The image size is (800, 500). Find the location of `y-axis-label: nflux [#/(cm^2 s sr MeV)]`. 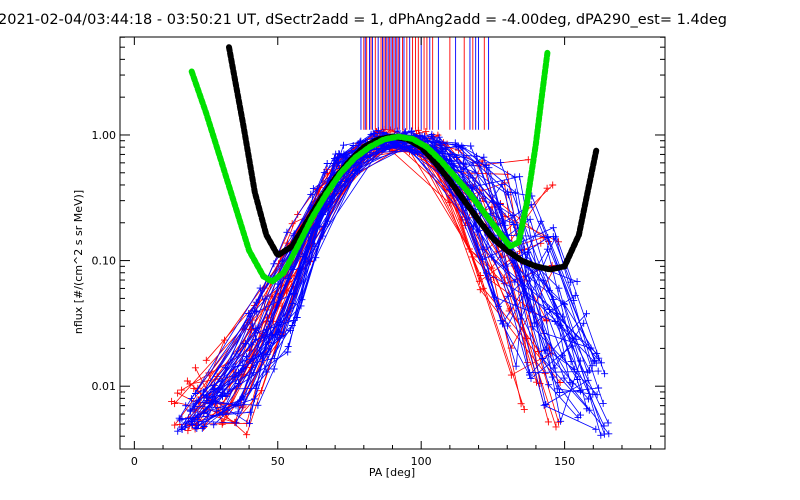

y-axis-label: nflux [#/(cm^2 s sr MeV)] is located at coordinates (78, 262).